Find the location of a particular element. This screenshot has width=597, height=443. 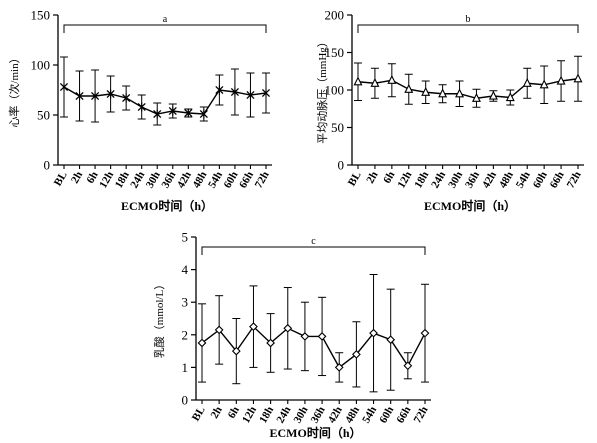

y-tick-label: 1 is located at coordinates (185, 367).